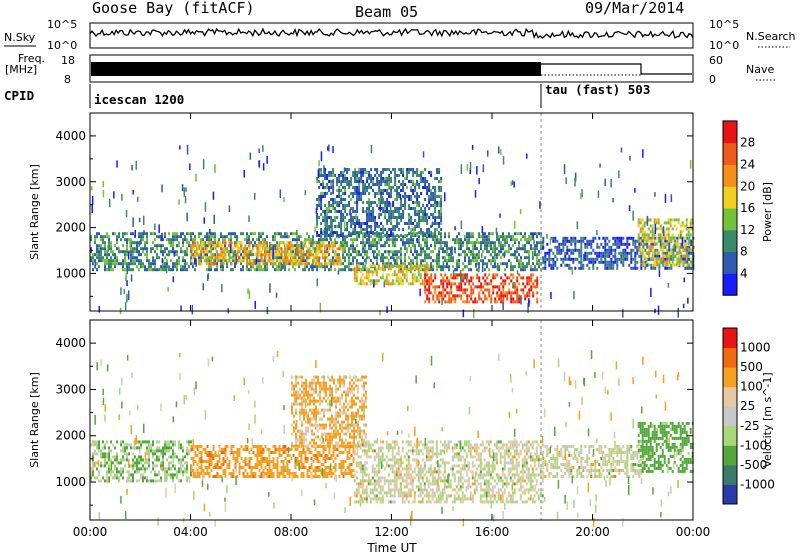 Image resolution: width=800 pixels, height=554 pixels. Describe the element at coordinates (730, 197) in the screenshot. I see `power-colorbar-swatch` at that location.